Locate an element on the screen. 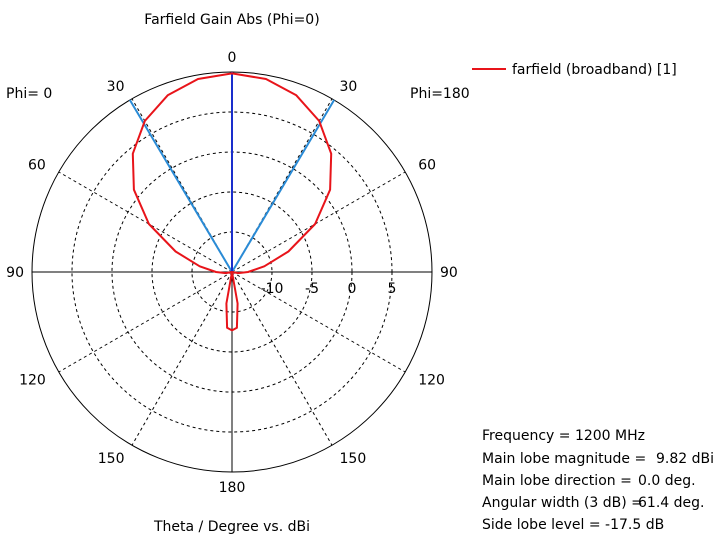 The width and height of the screenshot is (717, 543). info-angular-width: Angular width (3 dB) = 61.4 deg. is located at coordinates (593, 503).